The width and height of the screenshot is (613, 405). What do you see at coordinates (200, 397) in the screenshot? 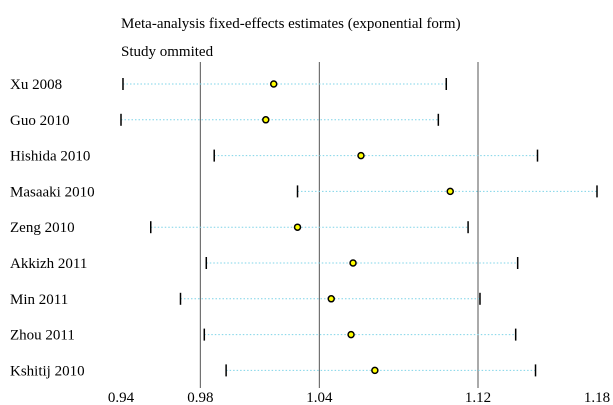
I see `x-tick-label: 0.98` at bounding box center [200, 397].